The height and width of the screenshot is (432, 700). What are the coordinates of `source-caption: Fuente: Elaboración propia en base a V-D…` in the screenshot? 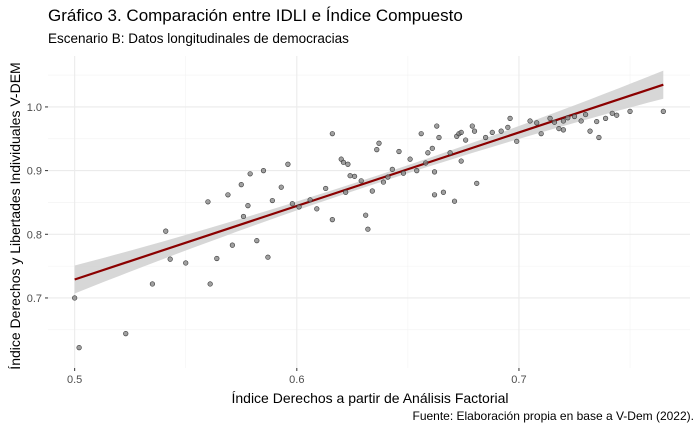 It's located at (553, 416).